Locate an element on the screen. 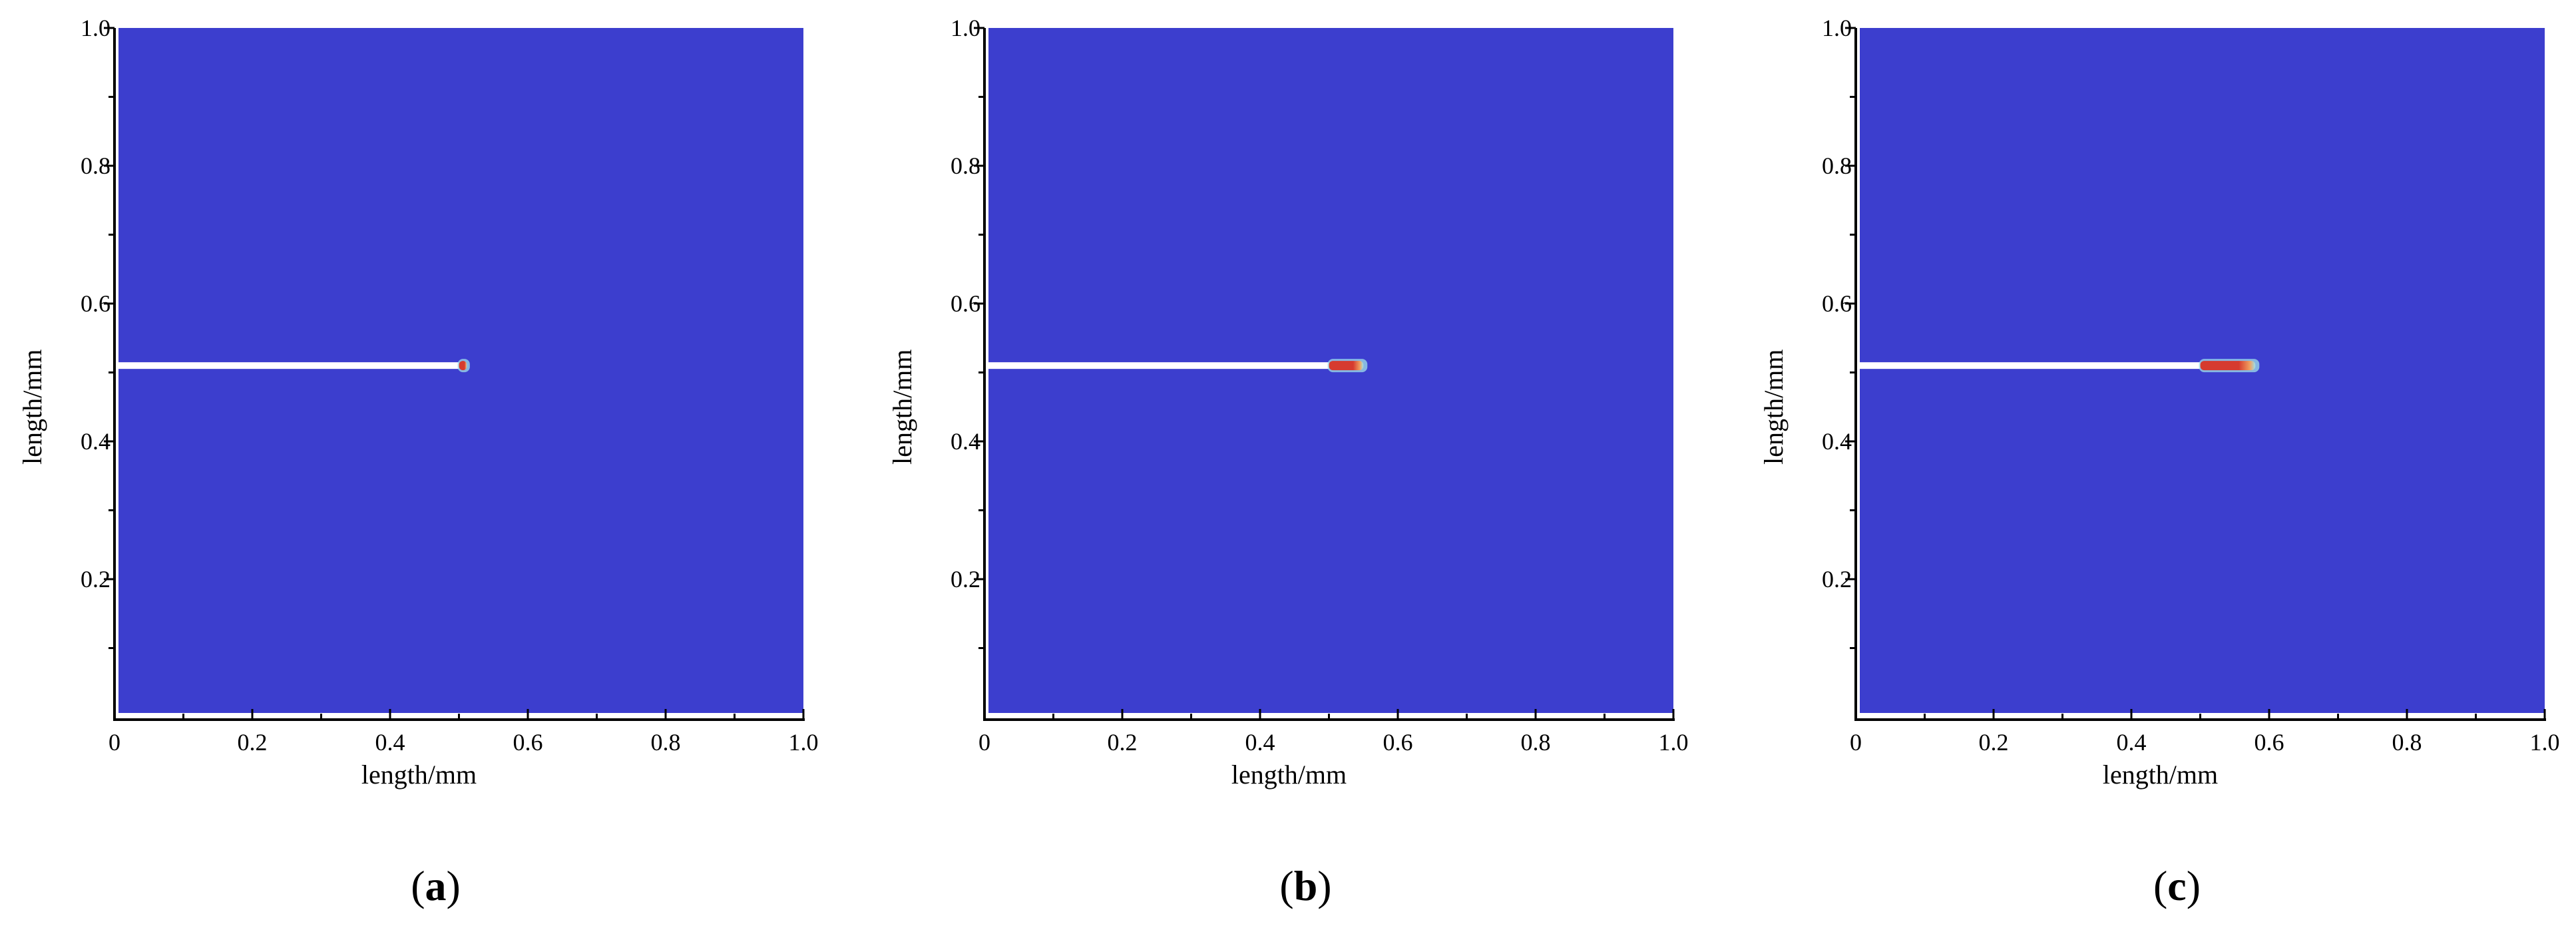 Image resolution: width=2576 pixels, height=928 pixels. panel-label: (c) is located at coordinates (2177, 885).